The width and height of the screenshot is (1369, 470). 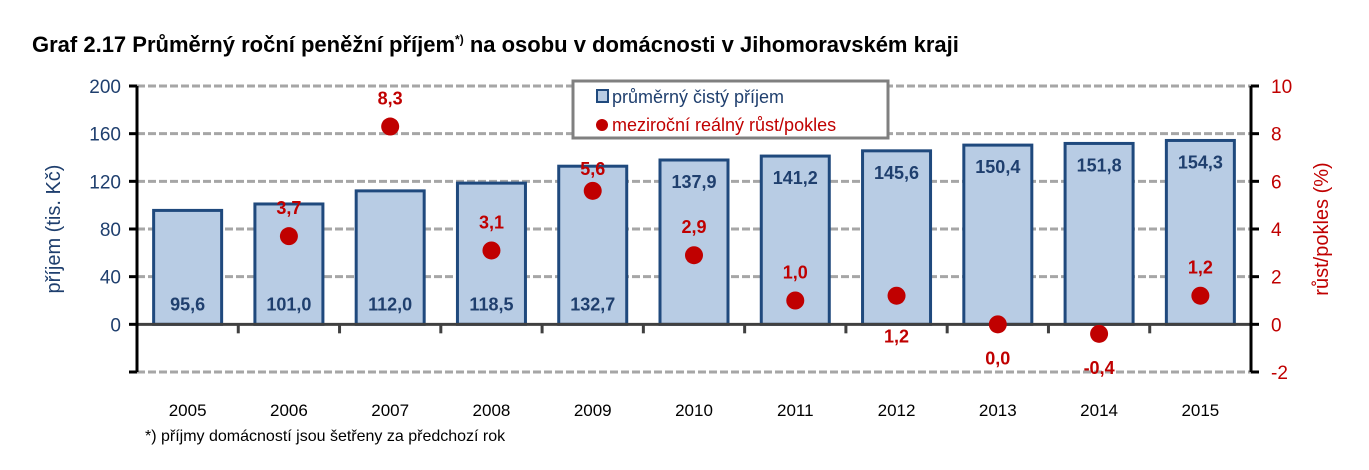 I want to click on growth-label: 8,3, so click(x=390, y=99).